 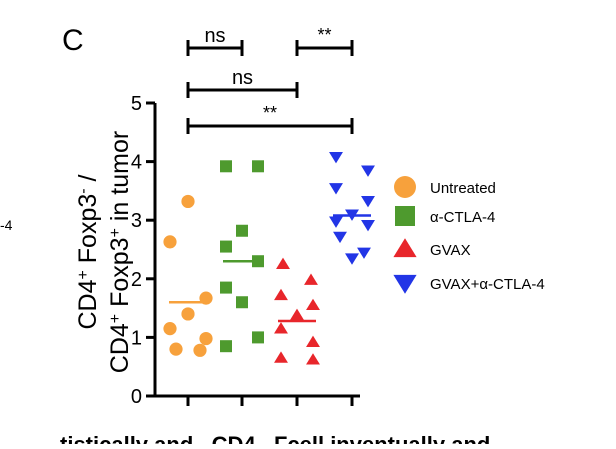 What do you see at coordinates (275, 438) in the screenshot?
I see `edge-text-fragment-bottom: tistically and CD4 Fcell inventually and` at bounding box center [275, 438].